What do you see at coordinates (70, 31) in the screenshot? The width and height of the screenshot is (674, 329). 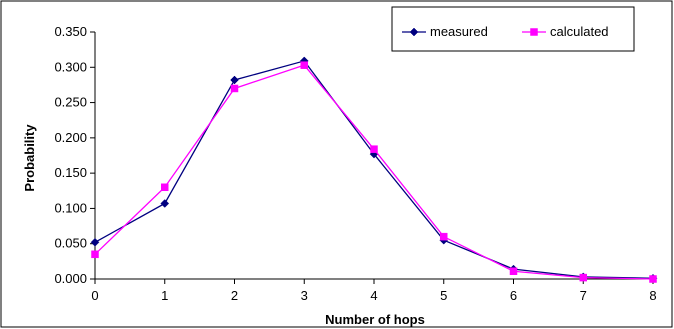 I see `y-tick-label: 0.350` at bounding box center [70, 31].